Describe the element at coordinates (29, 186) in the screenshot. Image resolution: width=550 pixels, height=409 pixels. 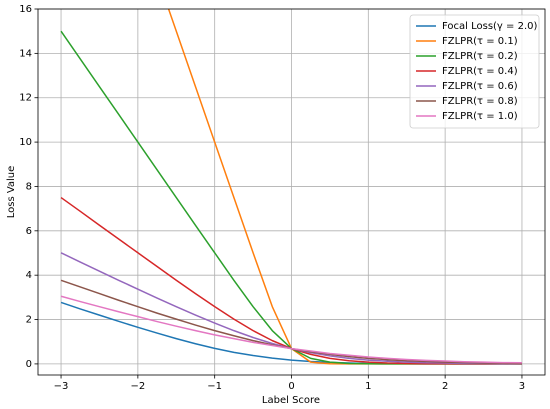
I see `y-tick-label: 8` at that location.